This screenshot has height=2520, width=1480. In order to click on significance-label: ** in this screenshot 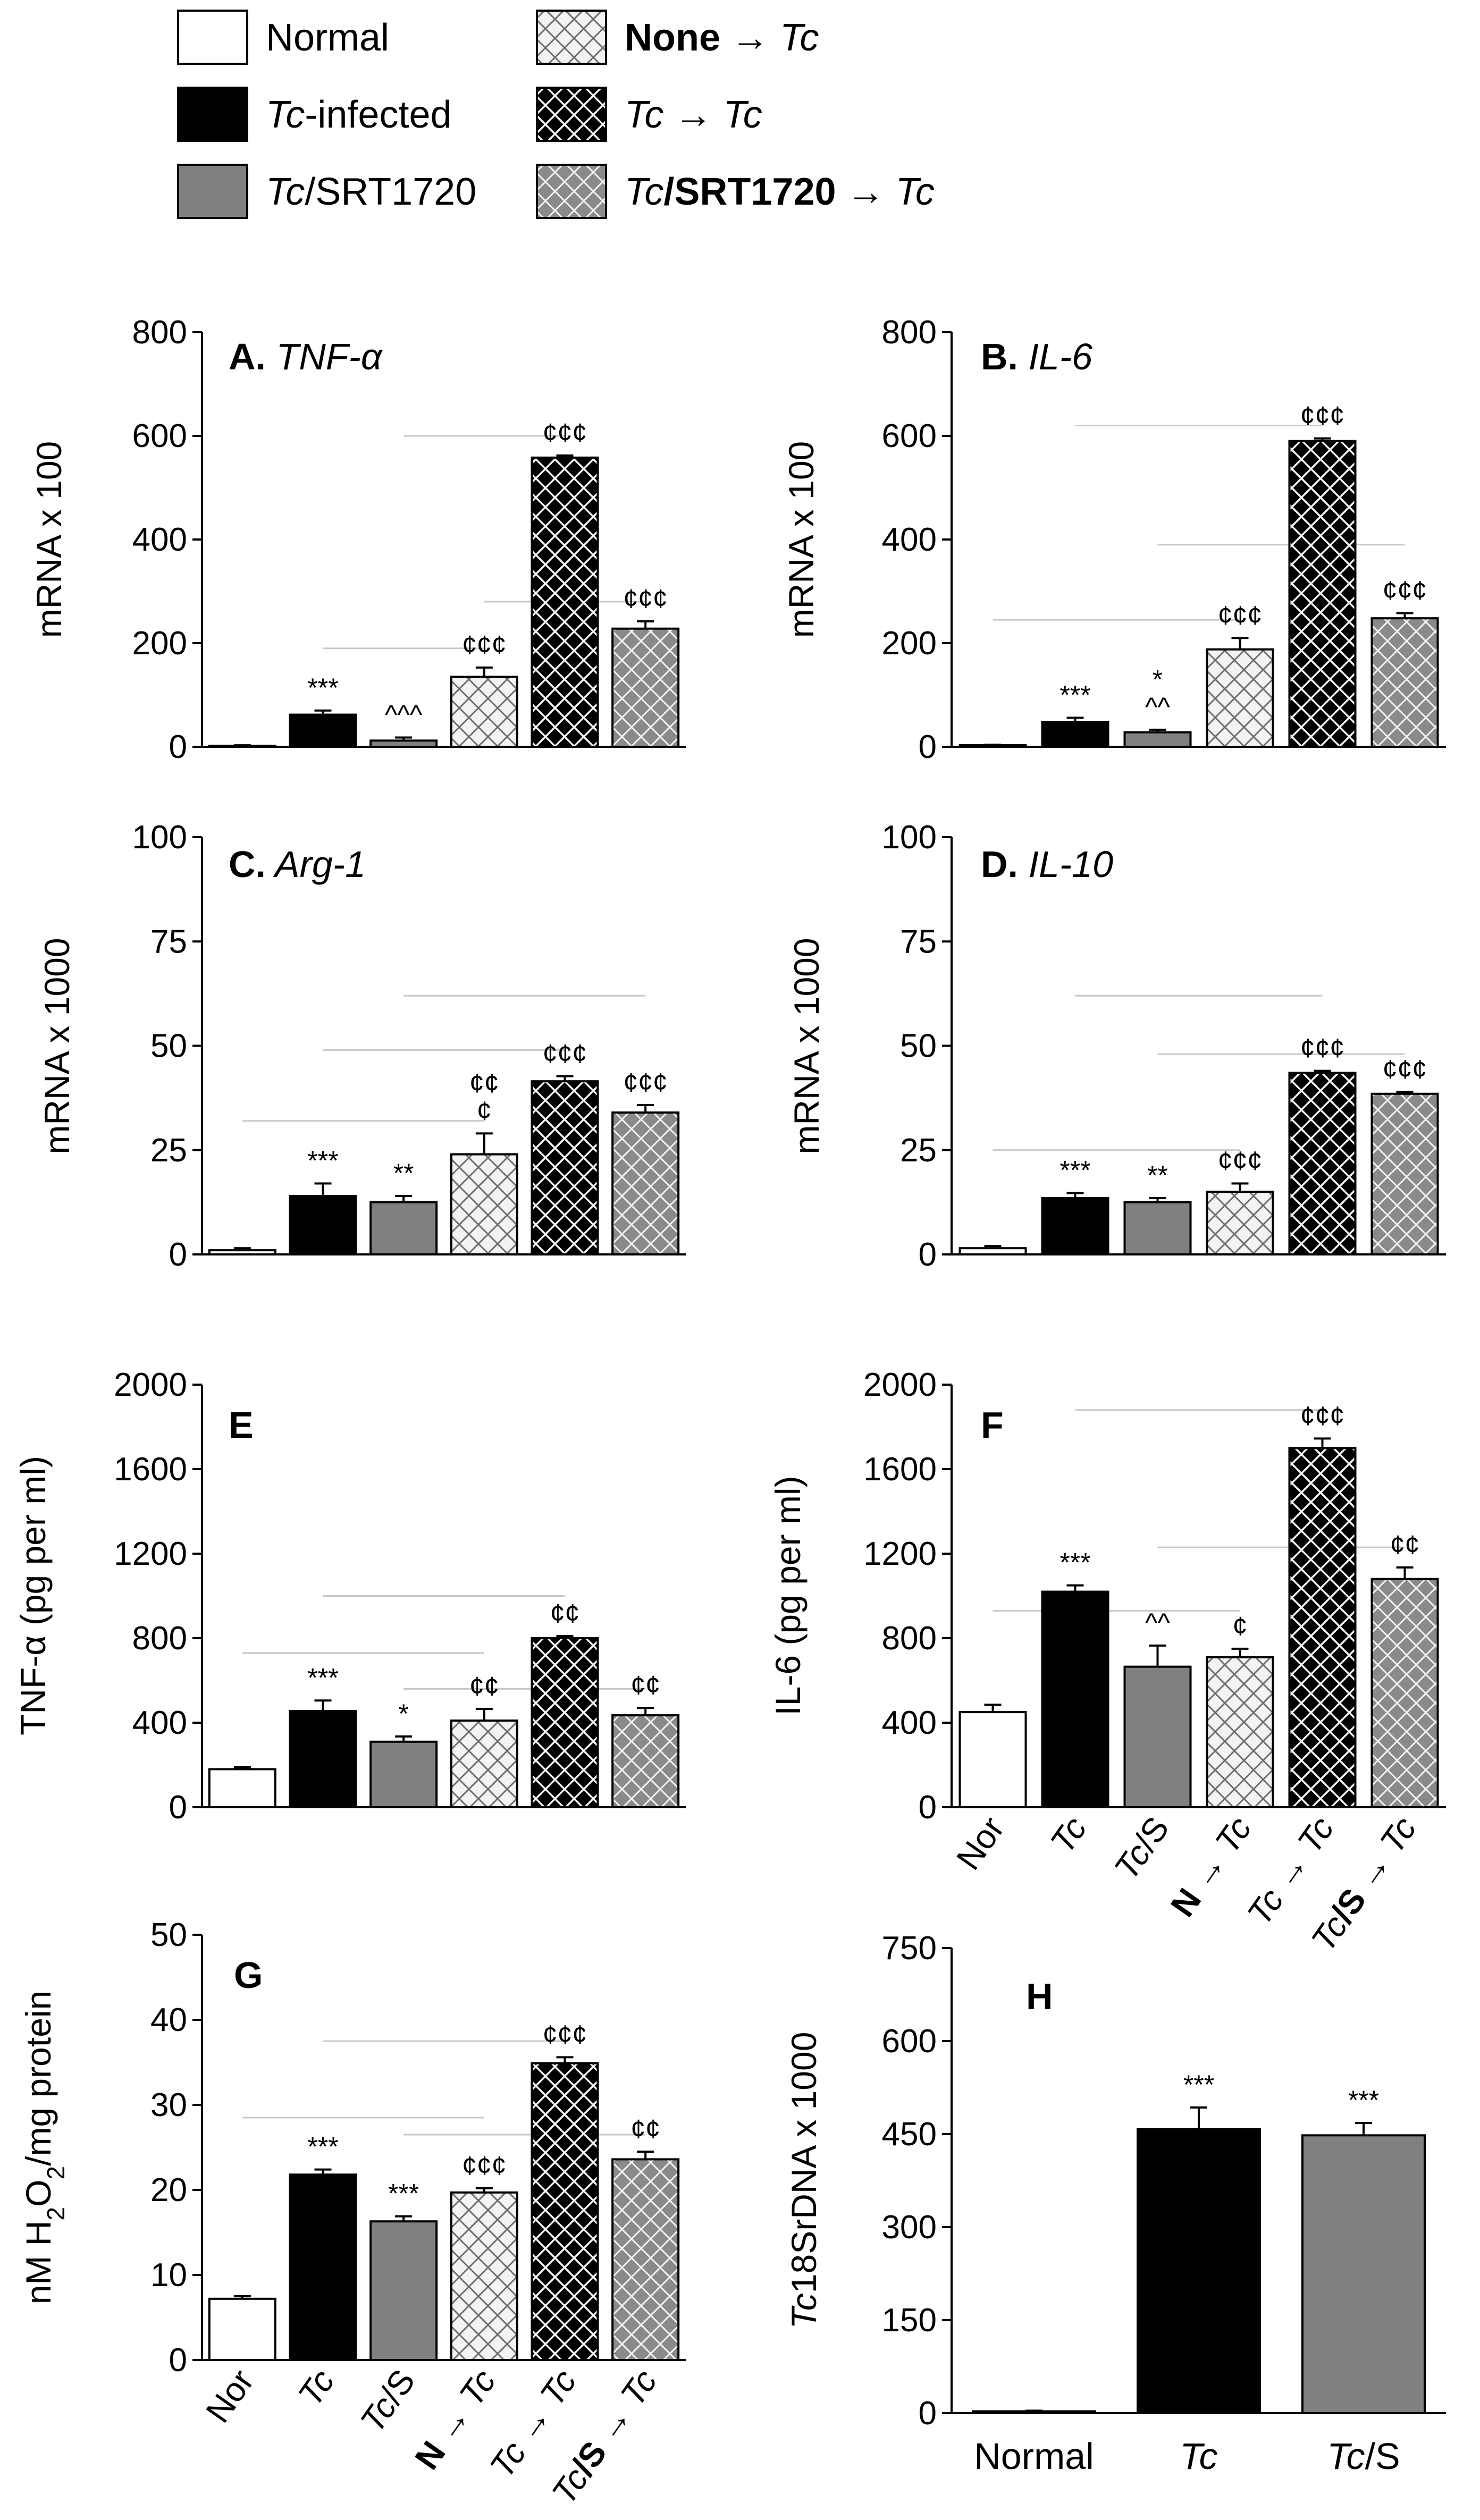, I will do `click(404, 1173)`.